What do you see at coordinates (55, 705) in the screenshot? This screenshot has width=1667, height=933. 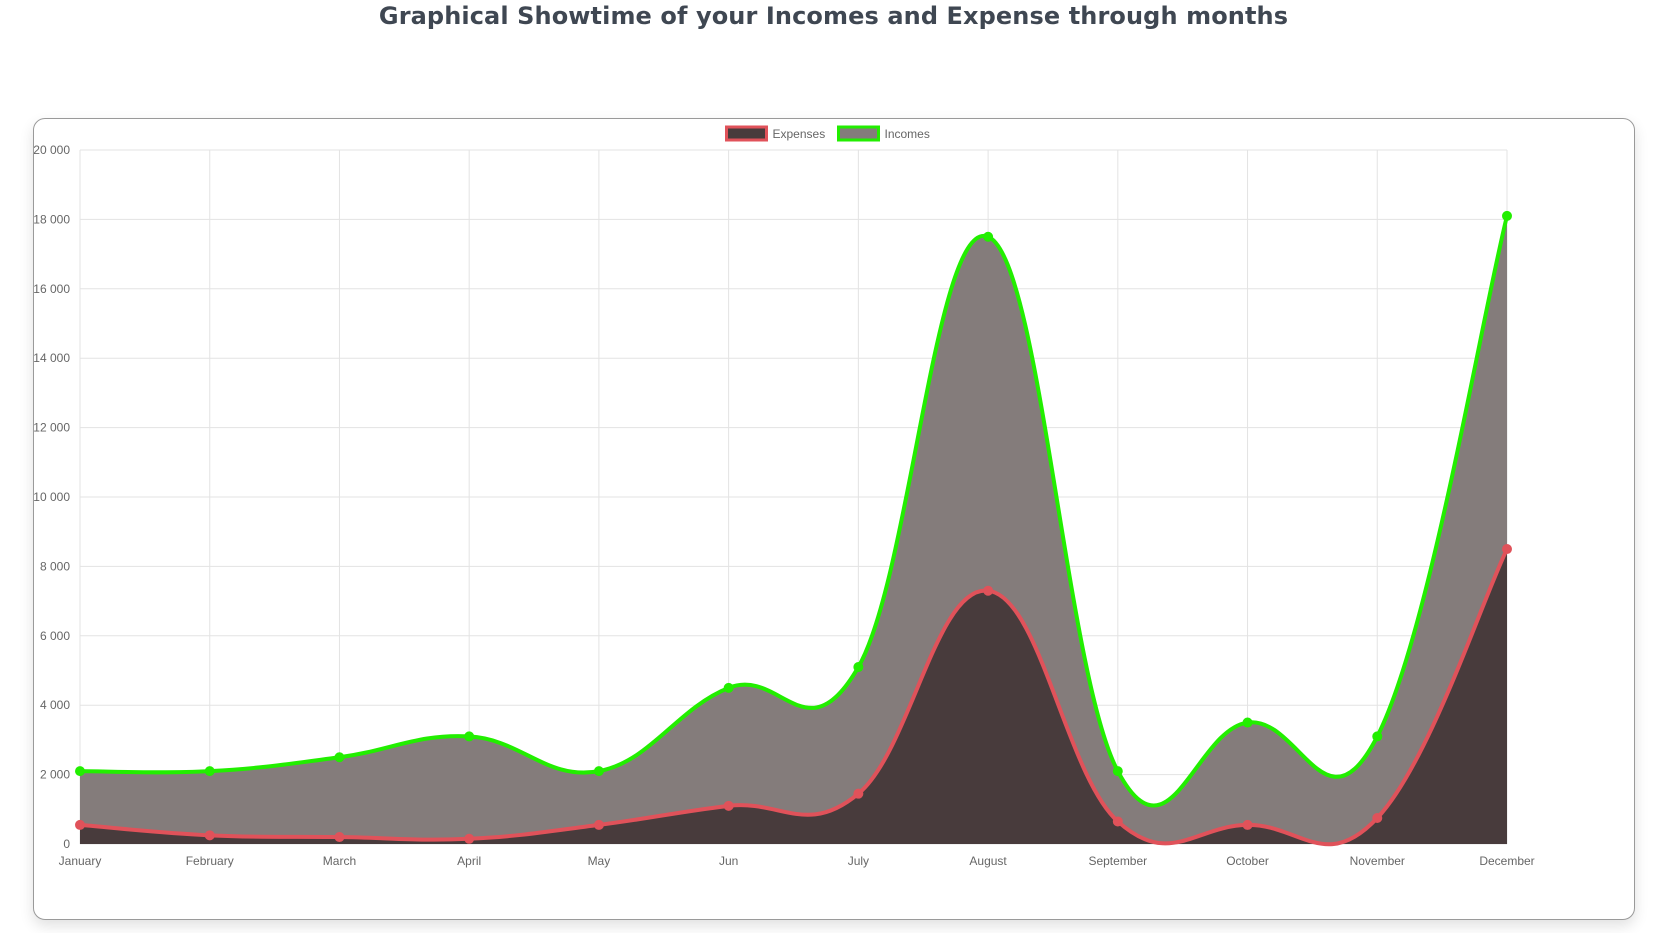 I see `y-tick-label: 4 000` at bounding box center [55, 705].